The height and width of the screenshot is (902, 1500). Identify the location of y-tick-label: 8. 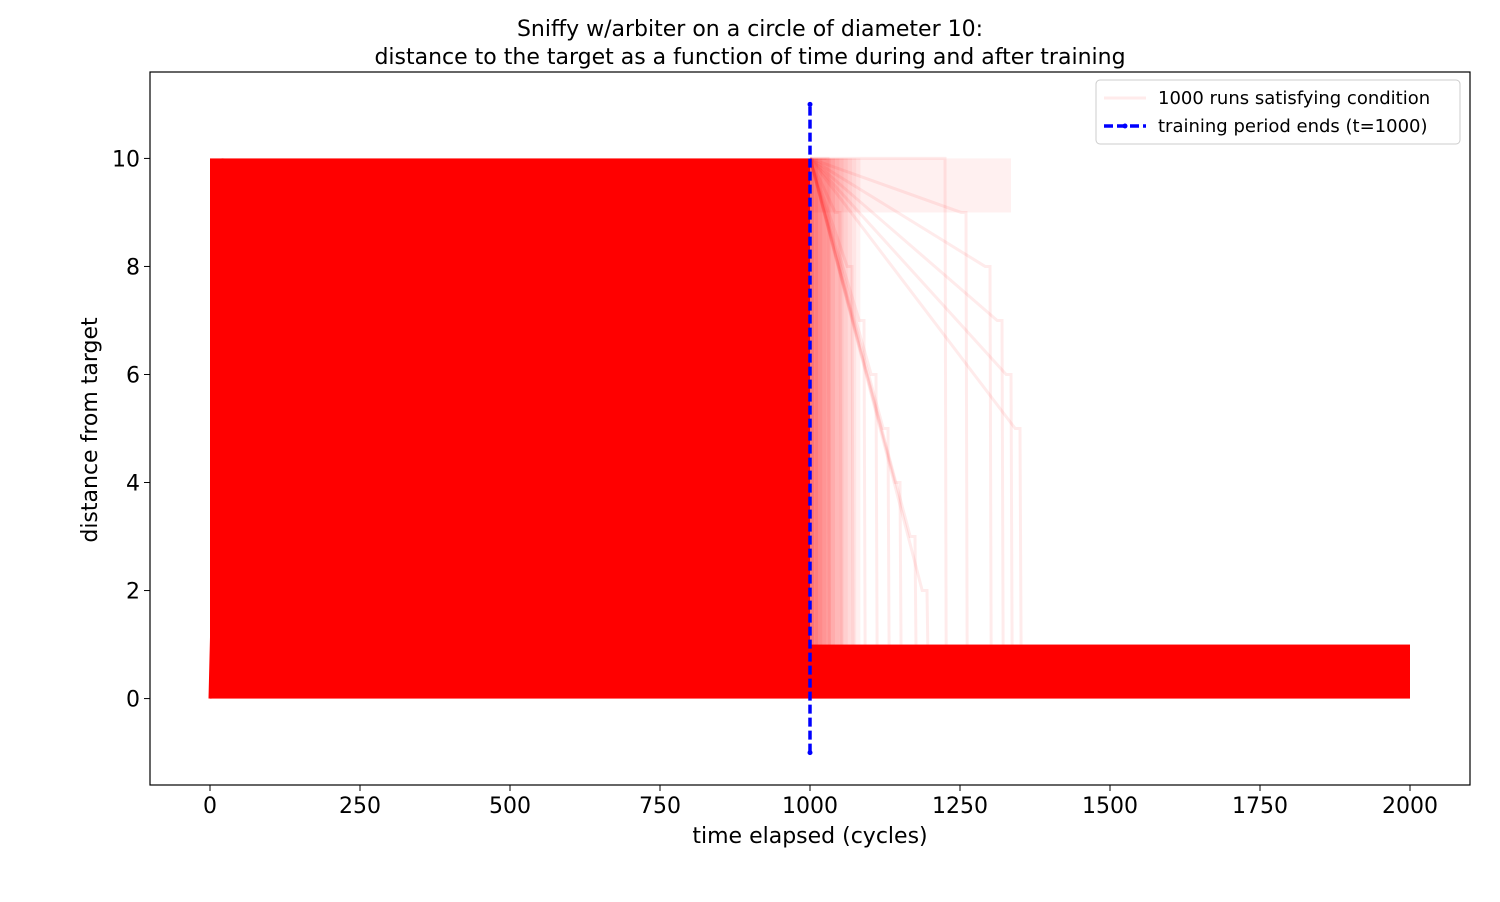
(133, 267).